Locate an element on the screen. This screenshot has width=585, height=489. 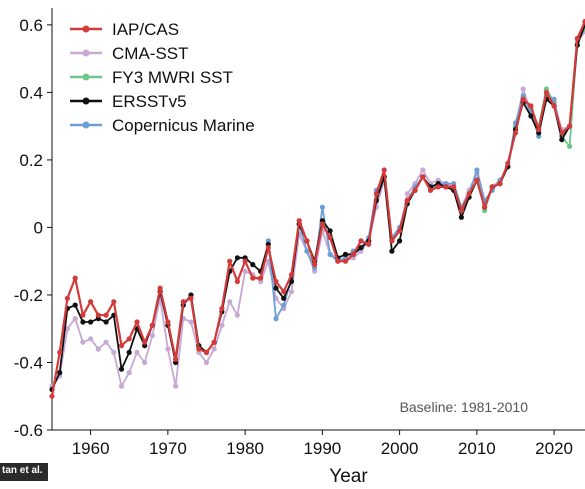
legend-label: FY3 MWRI SST is located at coordinates (172, 77).